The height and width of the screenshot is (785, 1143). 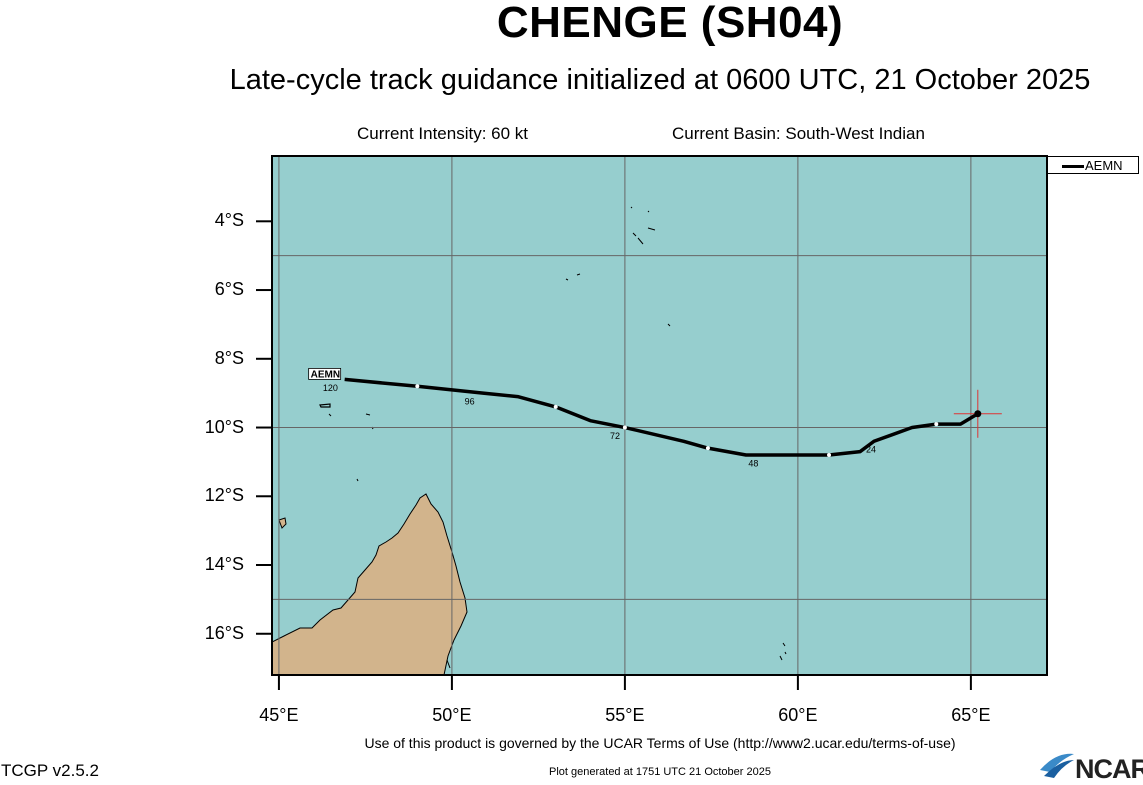 I want to click on madagascar-land, so click(x=370, y=584).